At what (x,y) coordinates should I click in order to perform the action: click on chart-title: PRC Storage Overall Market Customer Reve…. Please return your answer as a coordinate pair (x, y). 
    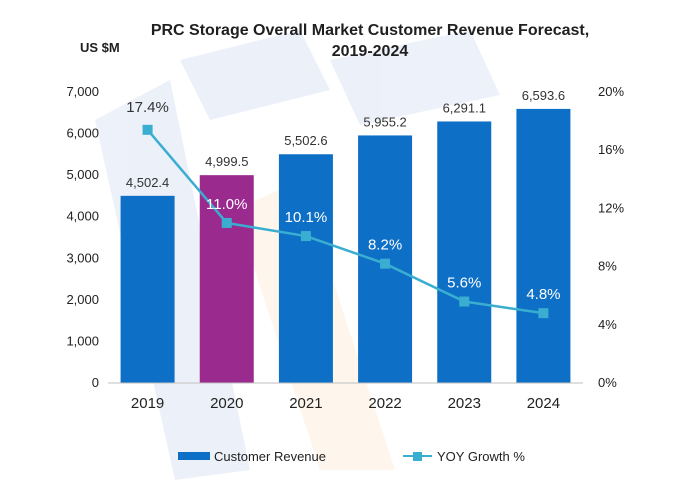
    Looking at the image, I should click on (370, 30).